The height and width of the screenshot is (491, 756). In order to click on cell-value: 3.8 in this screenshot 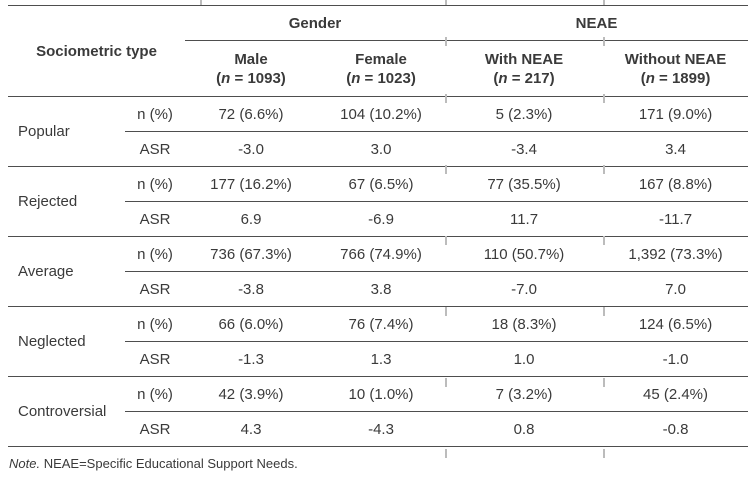, I will do `click(381, 289)`.